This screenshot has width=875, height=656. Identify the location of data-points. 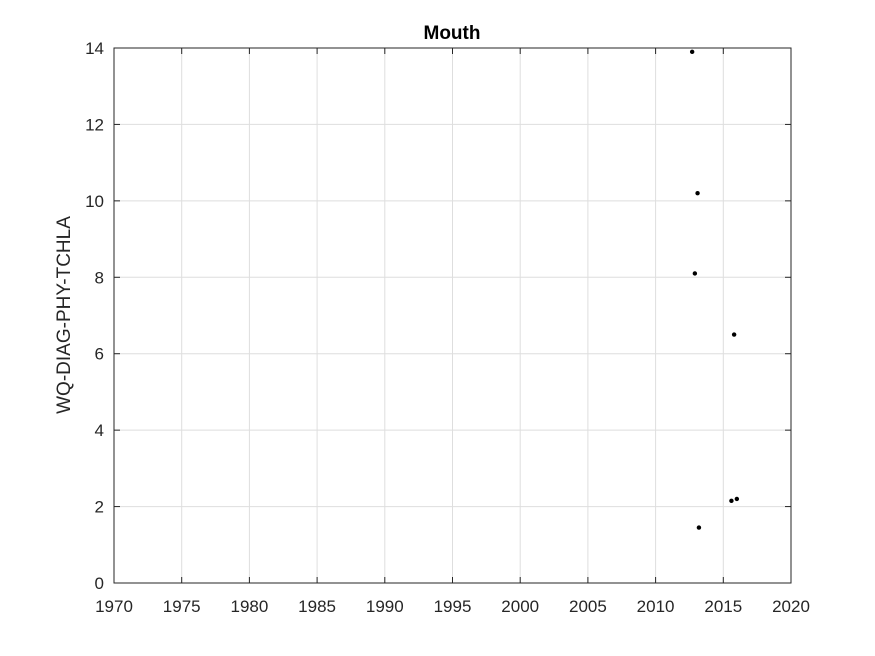
(714, 289).